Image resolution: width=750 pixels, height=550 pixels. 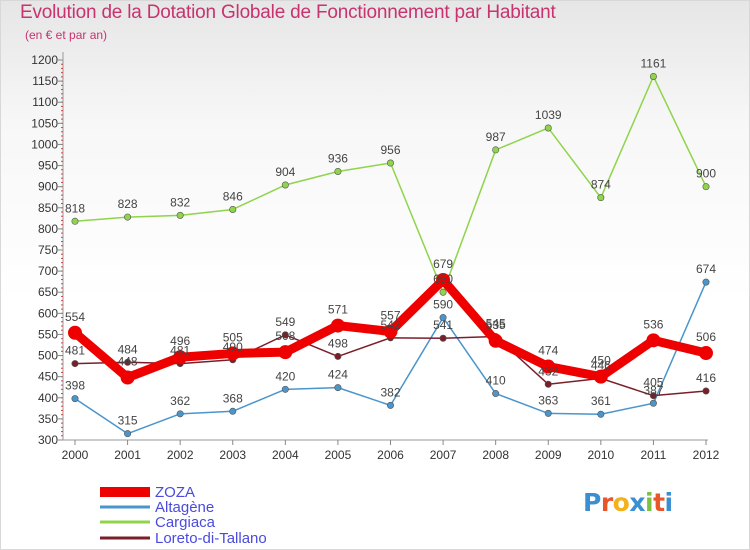 What do you see at coordinates (232, 455) in the screenshot?
I see `x-tick-label: 2003` at bounding box center [232, 455].